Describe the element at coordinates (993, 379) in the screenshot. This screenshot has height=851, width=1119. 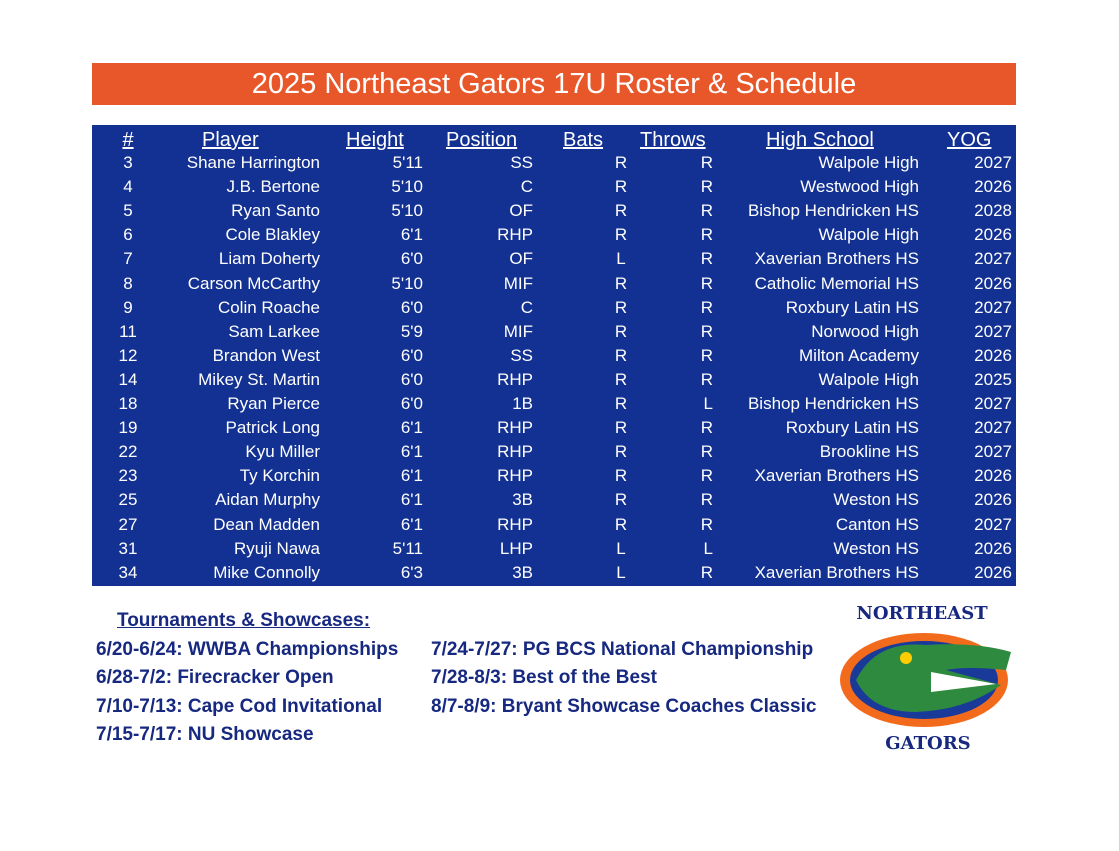
I see `table-cell: 2025` at that location.